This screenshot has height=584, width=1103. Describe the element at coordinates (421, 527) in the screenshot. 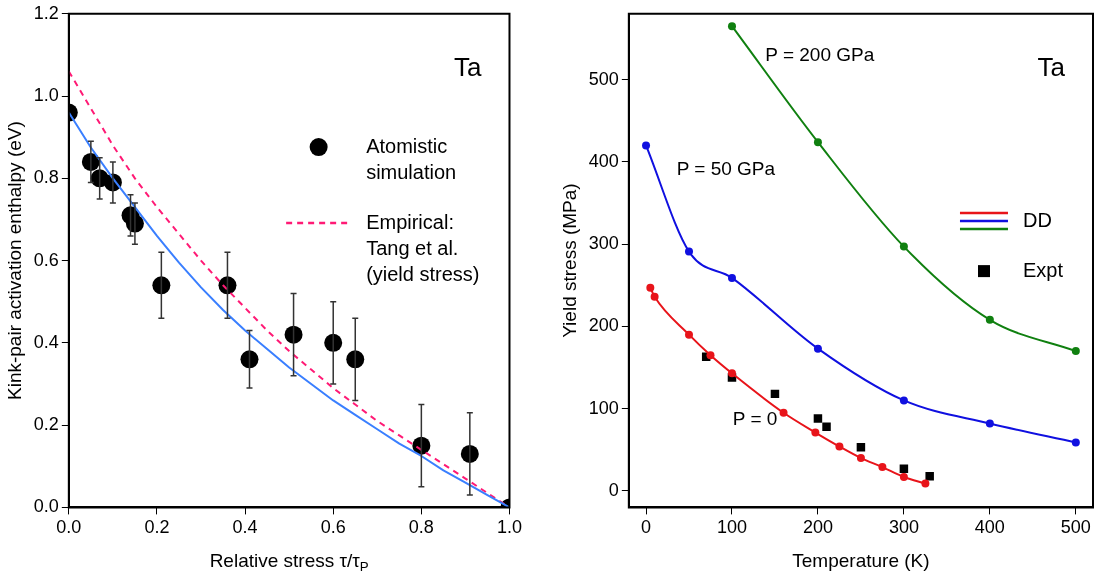

I see `x-tick-label: 0.8` at that location.